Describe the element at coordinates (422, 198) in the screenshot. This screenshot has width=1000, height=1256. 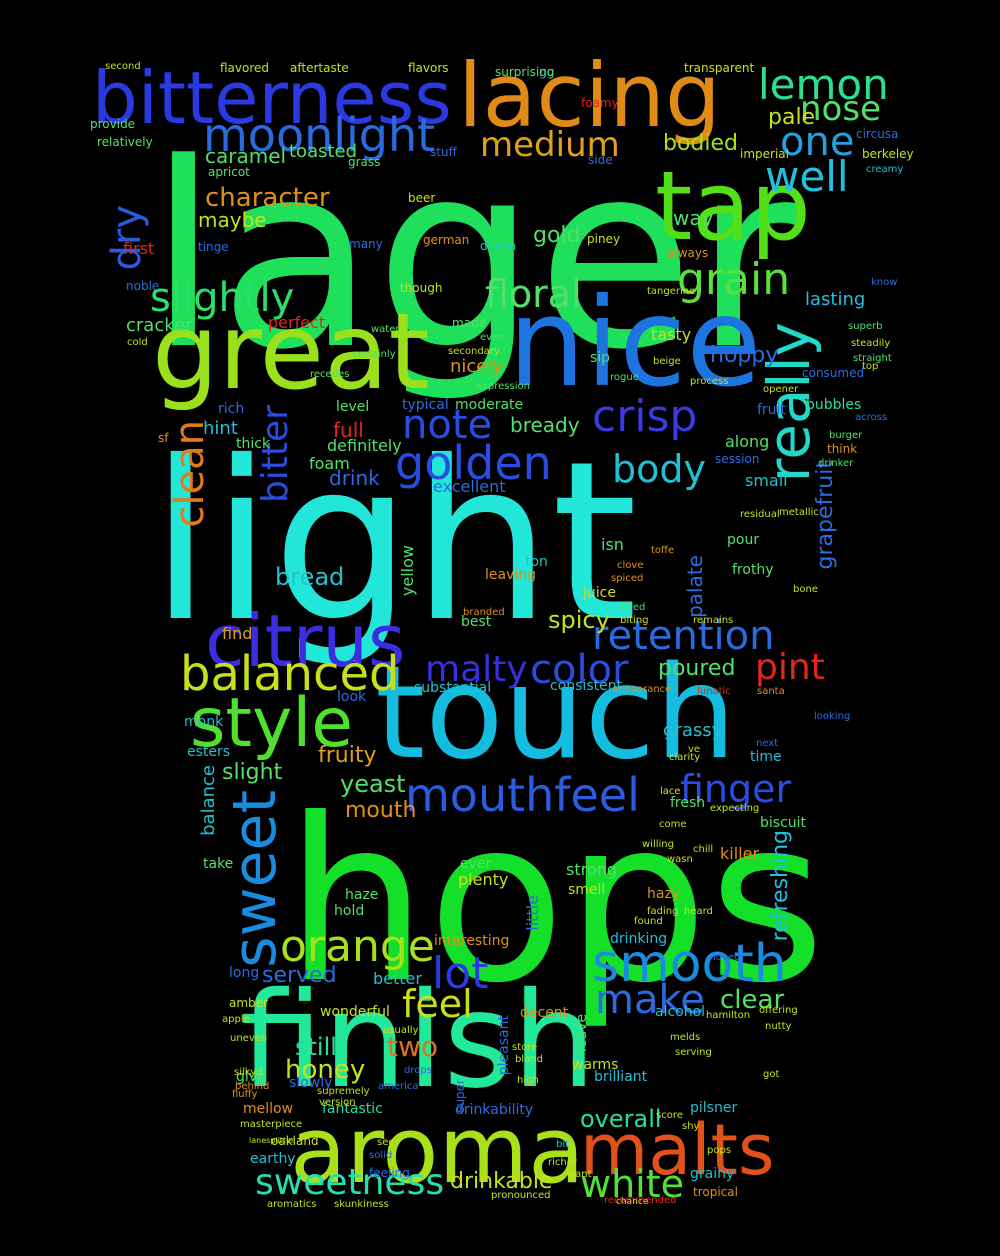
I see `cloud-word-beer: beer` at that location.